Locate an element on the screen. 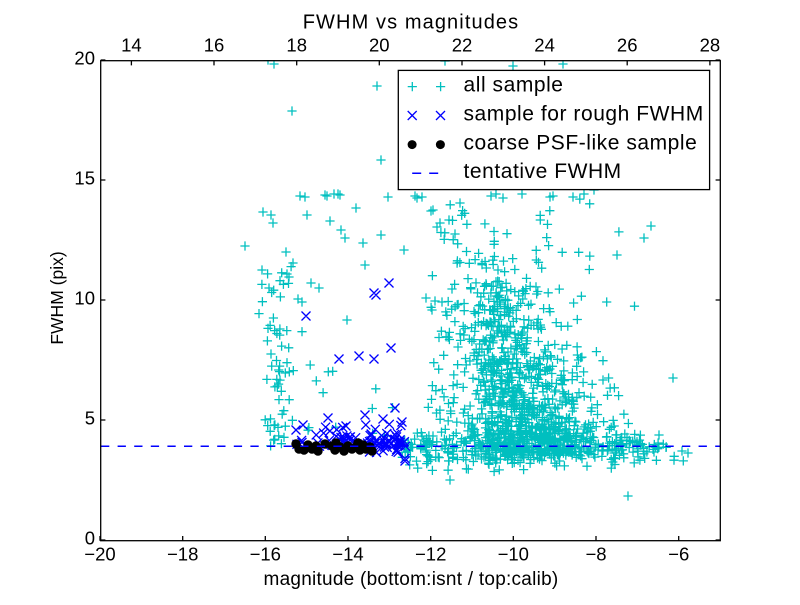 The width and height of the screenshot is (800, 605). svg-text: coarse PSF-like sample is located at coordinates (581, 142).